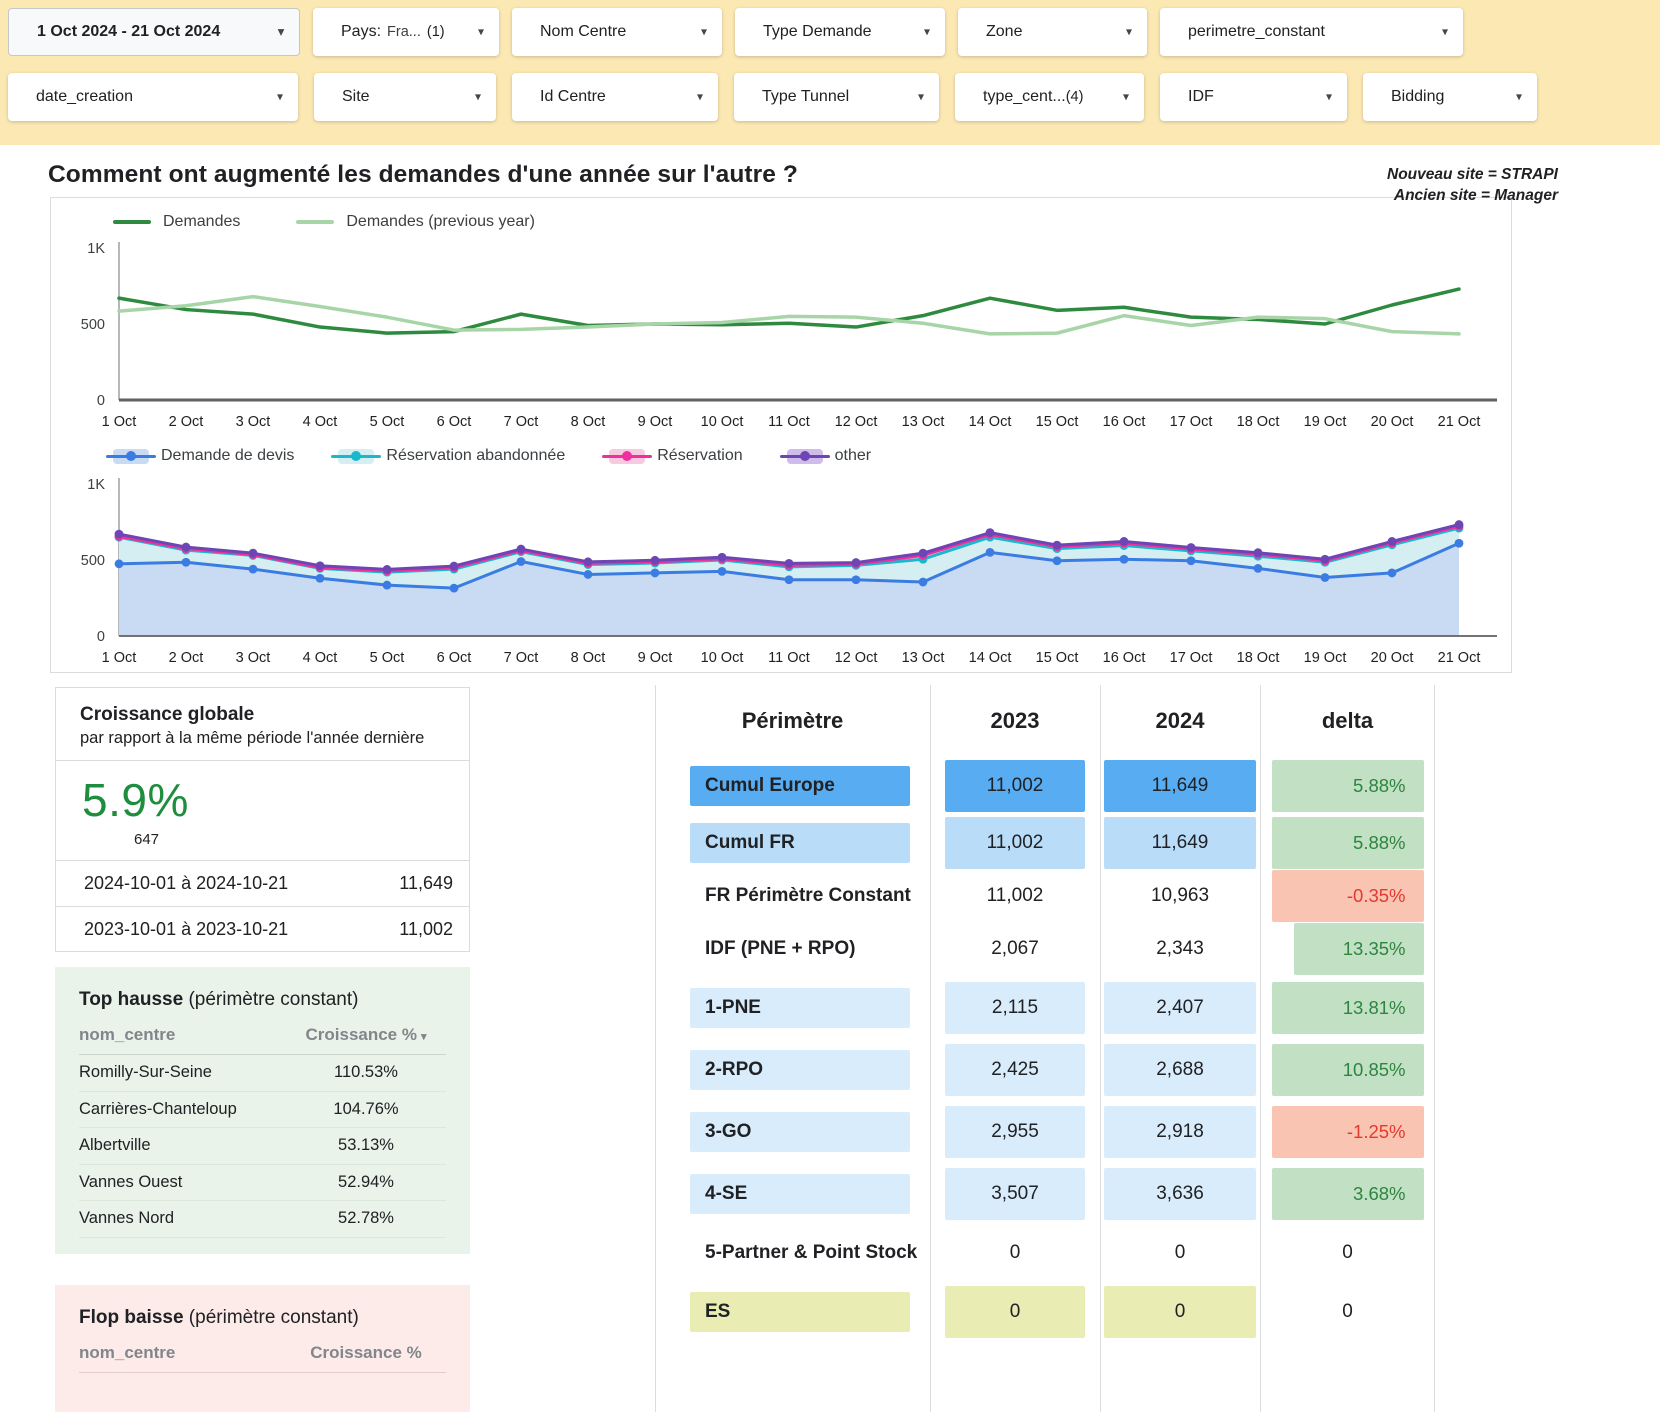  What do you see at coordinates (1434, 1048) in the screenshot?
I see `divider` at bounding box center [1434, 1048].